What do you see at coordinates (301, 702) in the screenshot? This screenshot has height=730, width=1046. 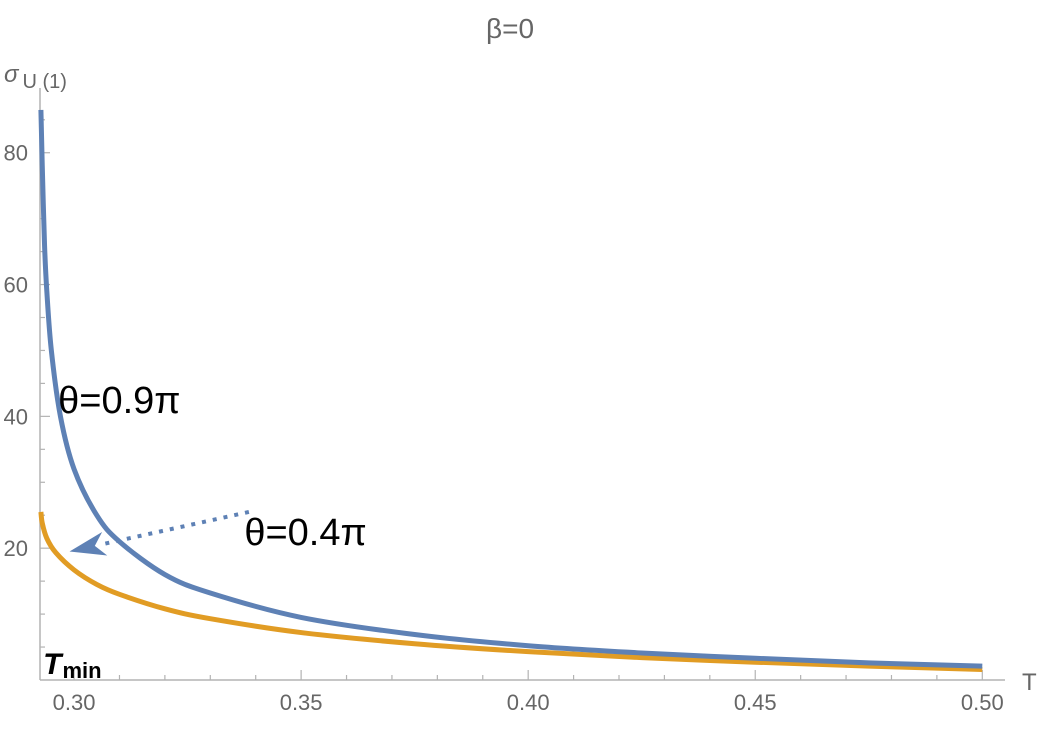 I see `x-tick-label: 0.35` at bounding box center [301, 702].